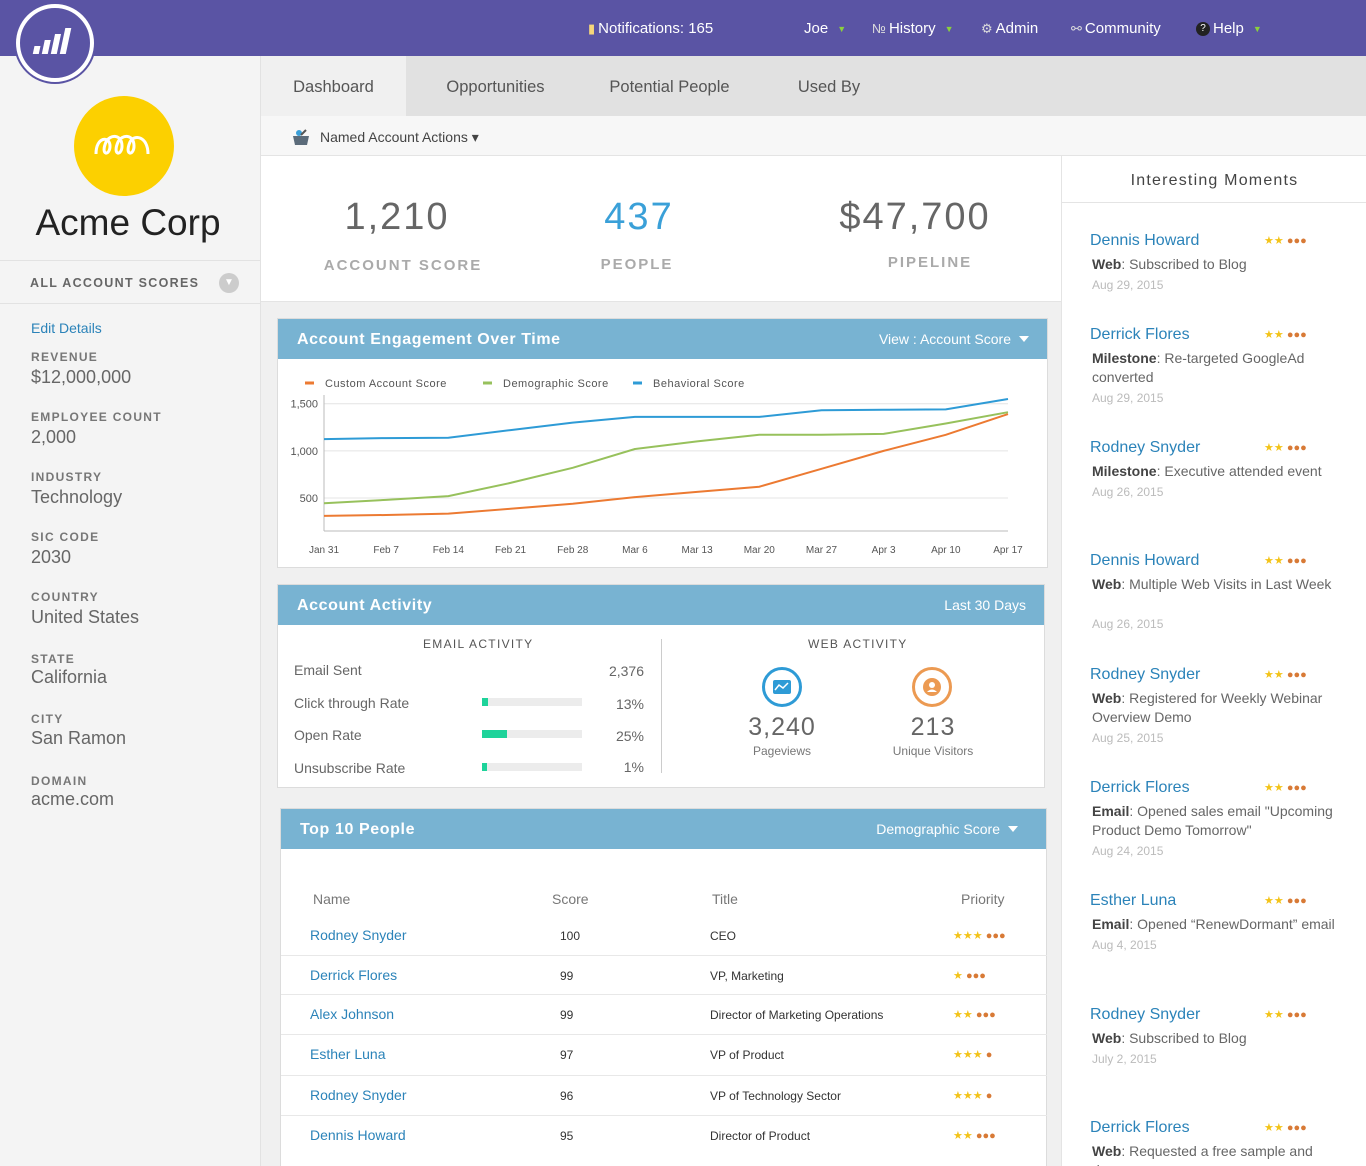  What do you see at coordinates (397, 217) in the screenshot?
I see `account-score-value: 1,210` at bounding box center [397, 217].